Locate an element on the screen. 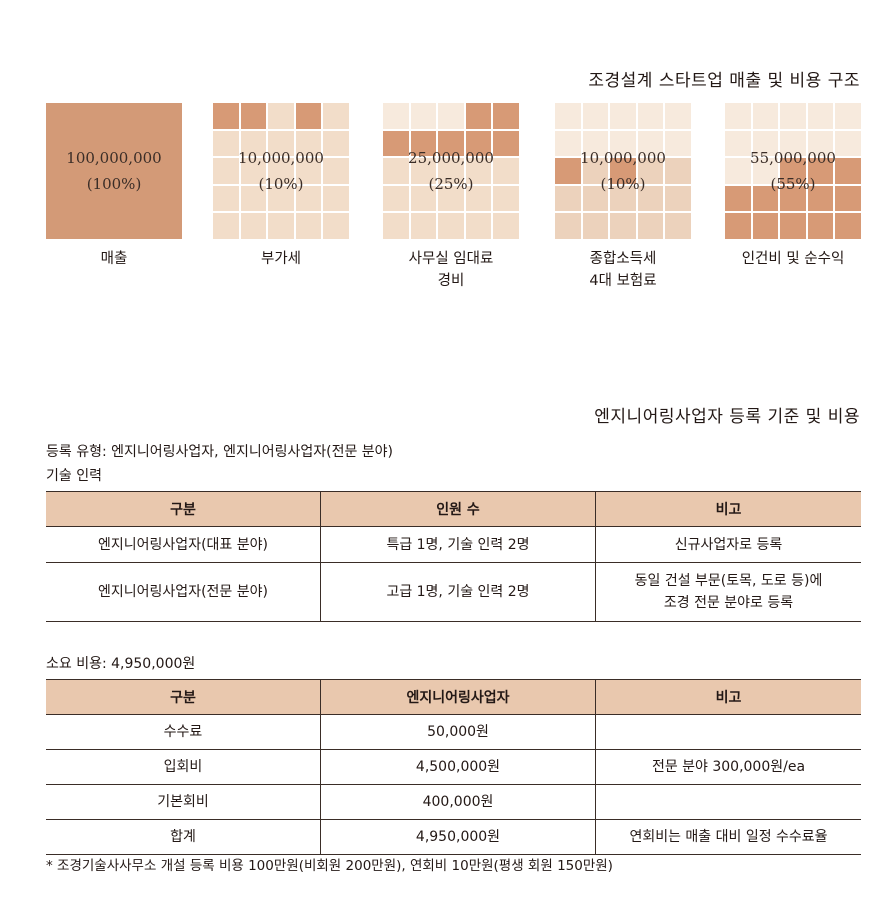 The width and height of the screenshot is (894, 903). rent-tile: 25,000,000 (25%) is located at coordinates (451, 171).